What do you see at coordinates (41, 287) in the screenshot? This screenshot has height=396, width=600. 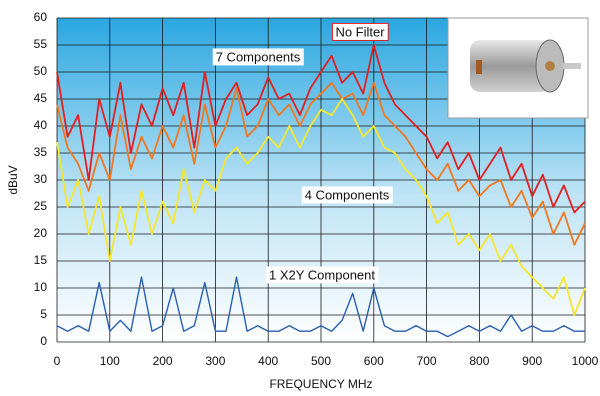 I see `y-tick-label: 10` at bounding box center [41, 287].